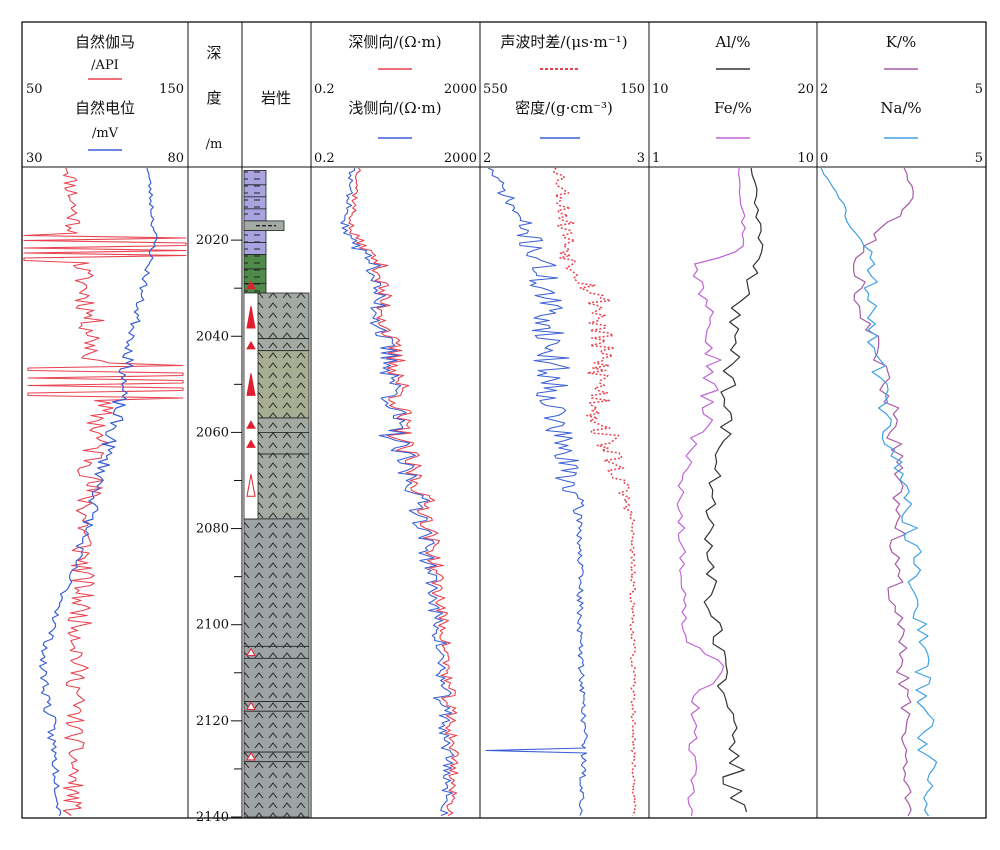 This screenshot has height=850, width=1000. What do you see at coordinates (979, 158) in the screenshot?
I see `scale-max-na: 5` at bounding box center [979, 158].